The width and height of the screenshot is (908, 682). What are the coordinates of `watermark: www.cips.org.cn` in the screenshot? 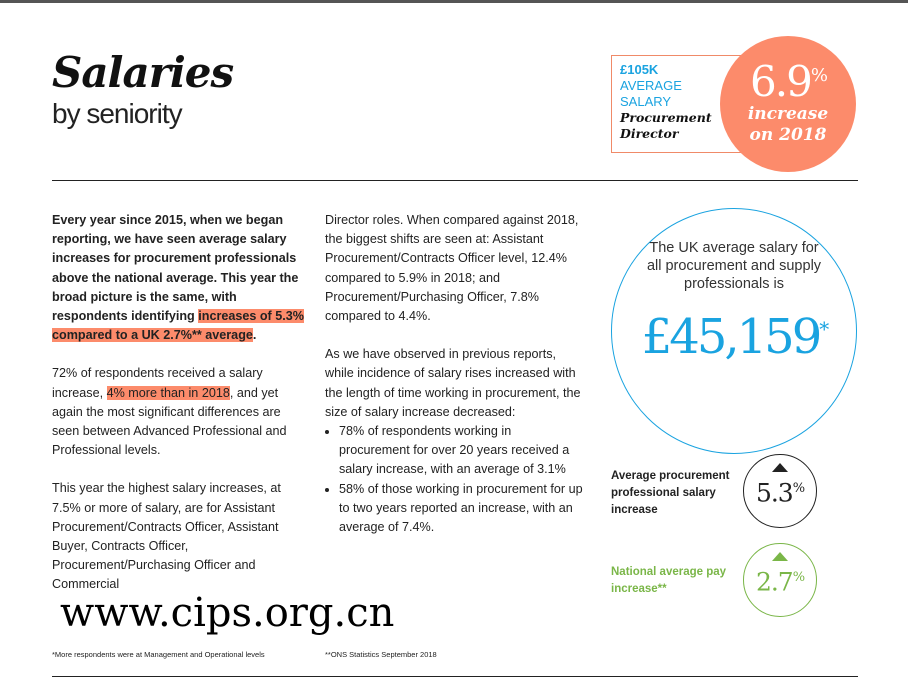 It's located at (227, 613).